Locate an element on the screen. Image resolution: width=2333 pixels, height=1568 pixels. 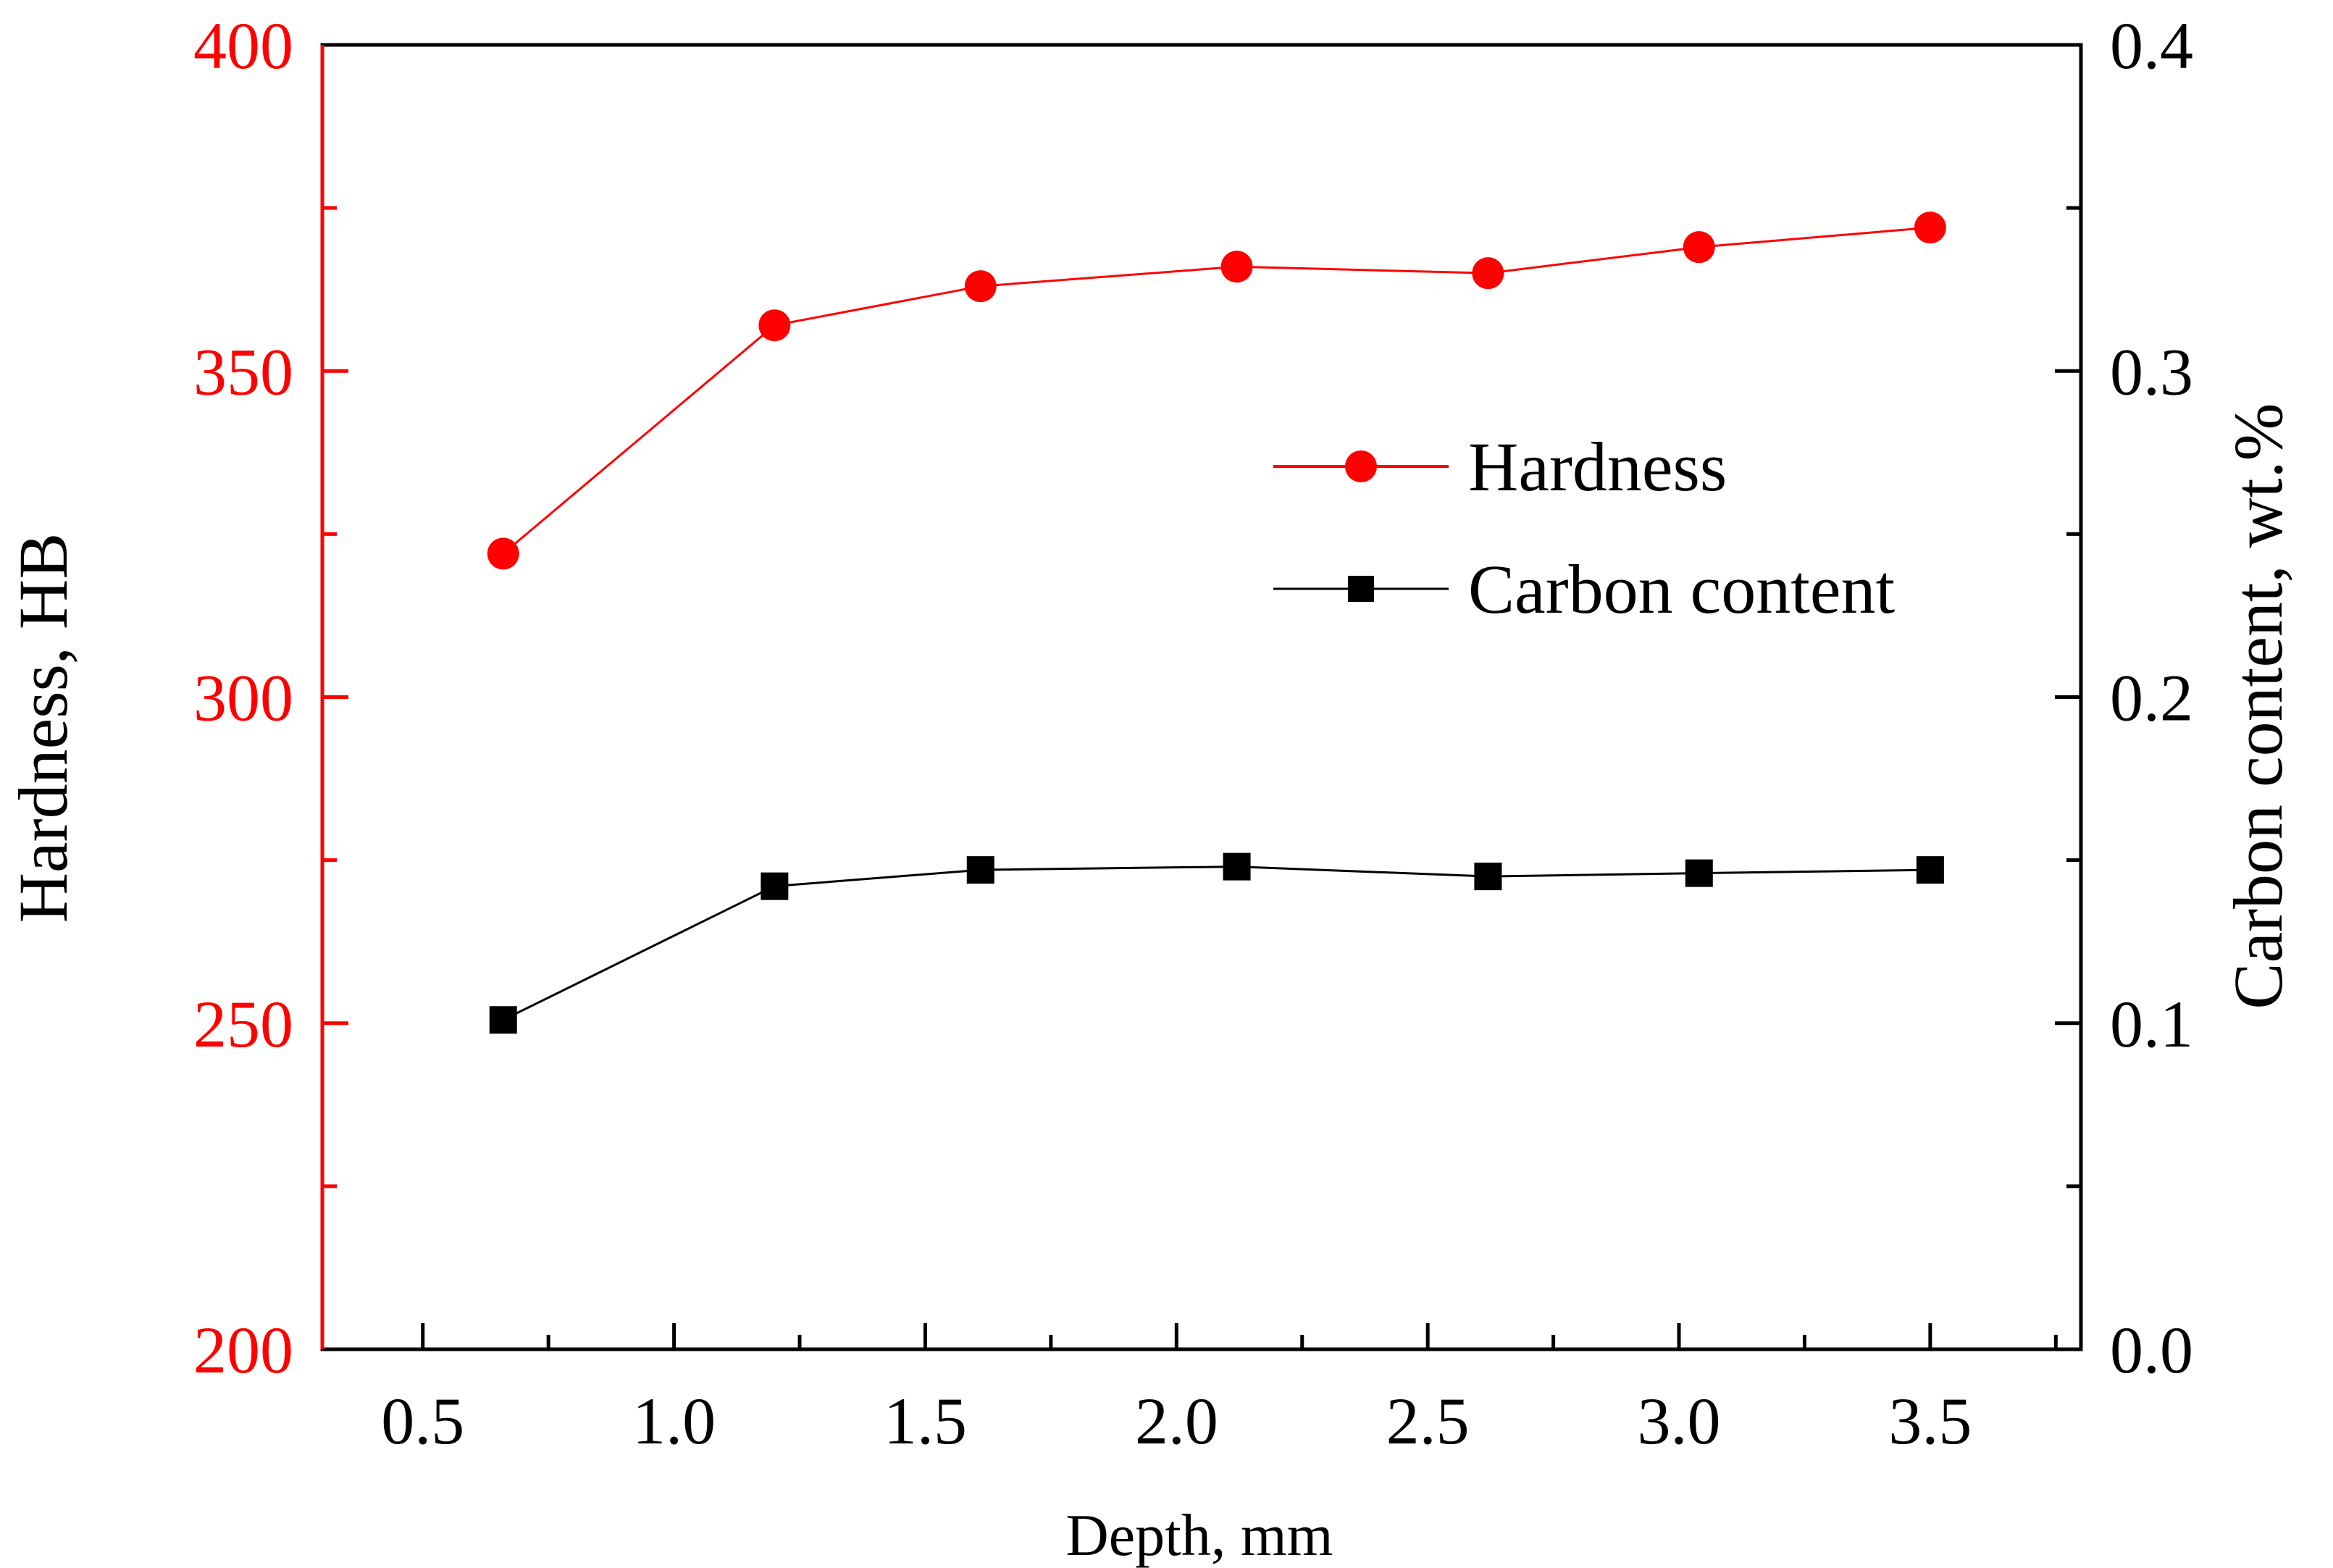
y-tick-label: 300 is located at coordinates (243, 698).